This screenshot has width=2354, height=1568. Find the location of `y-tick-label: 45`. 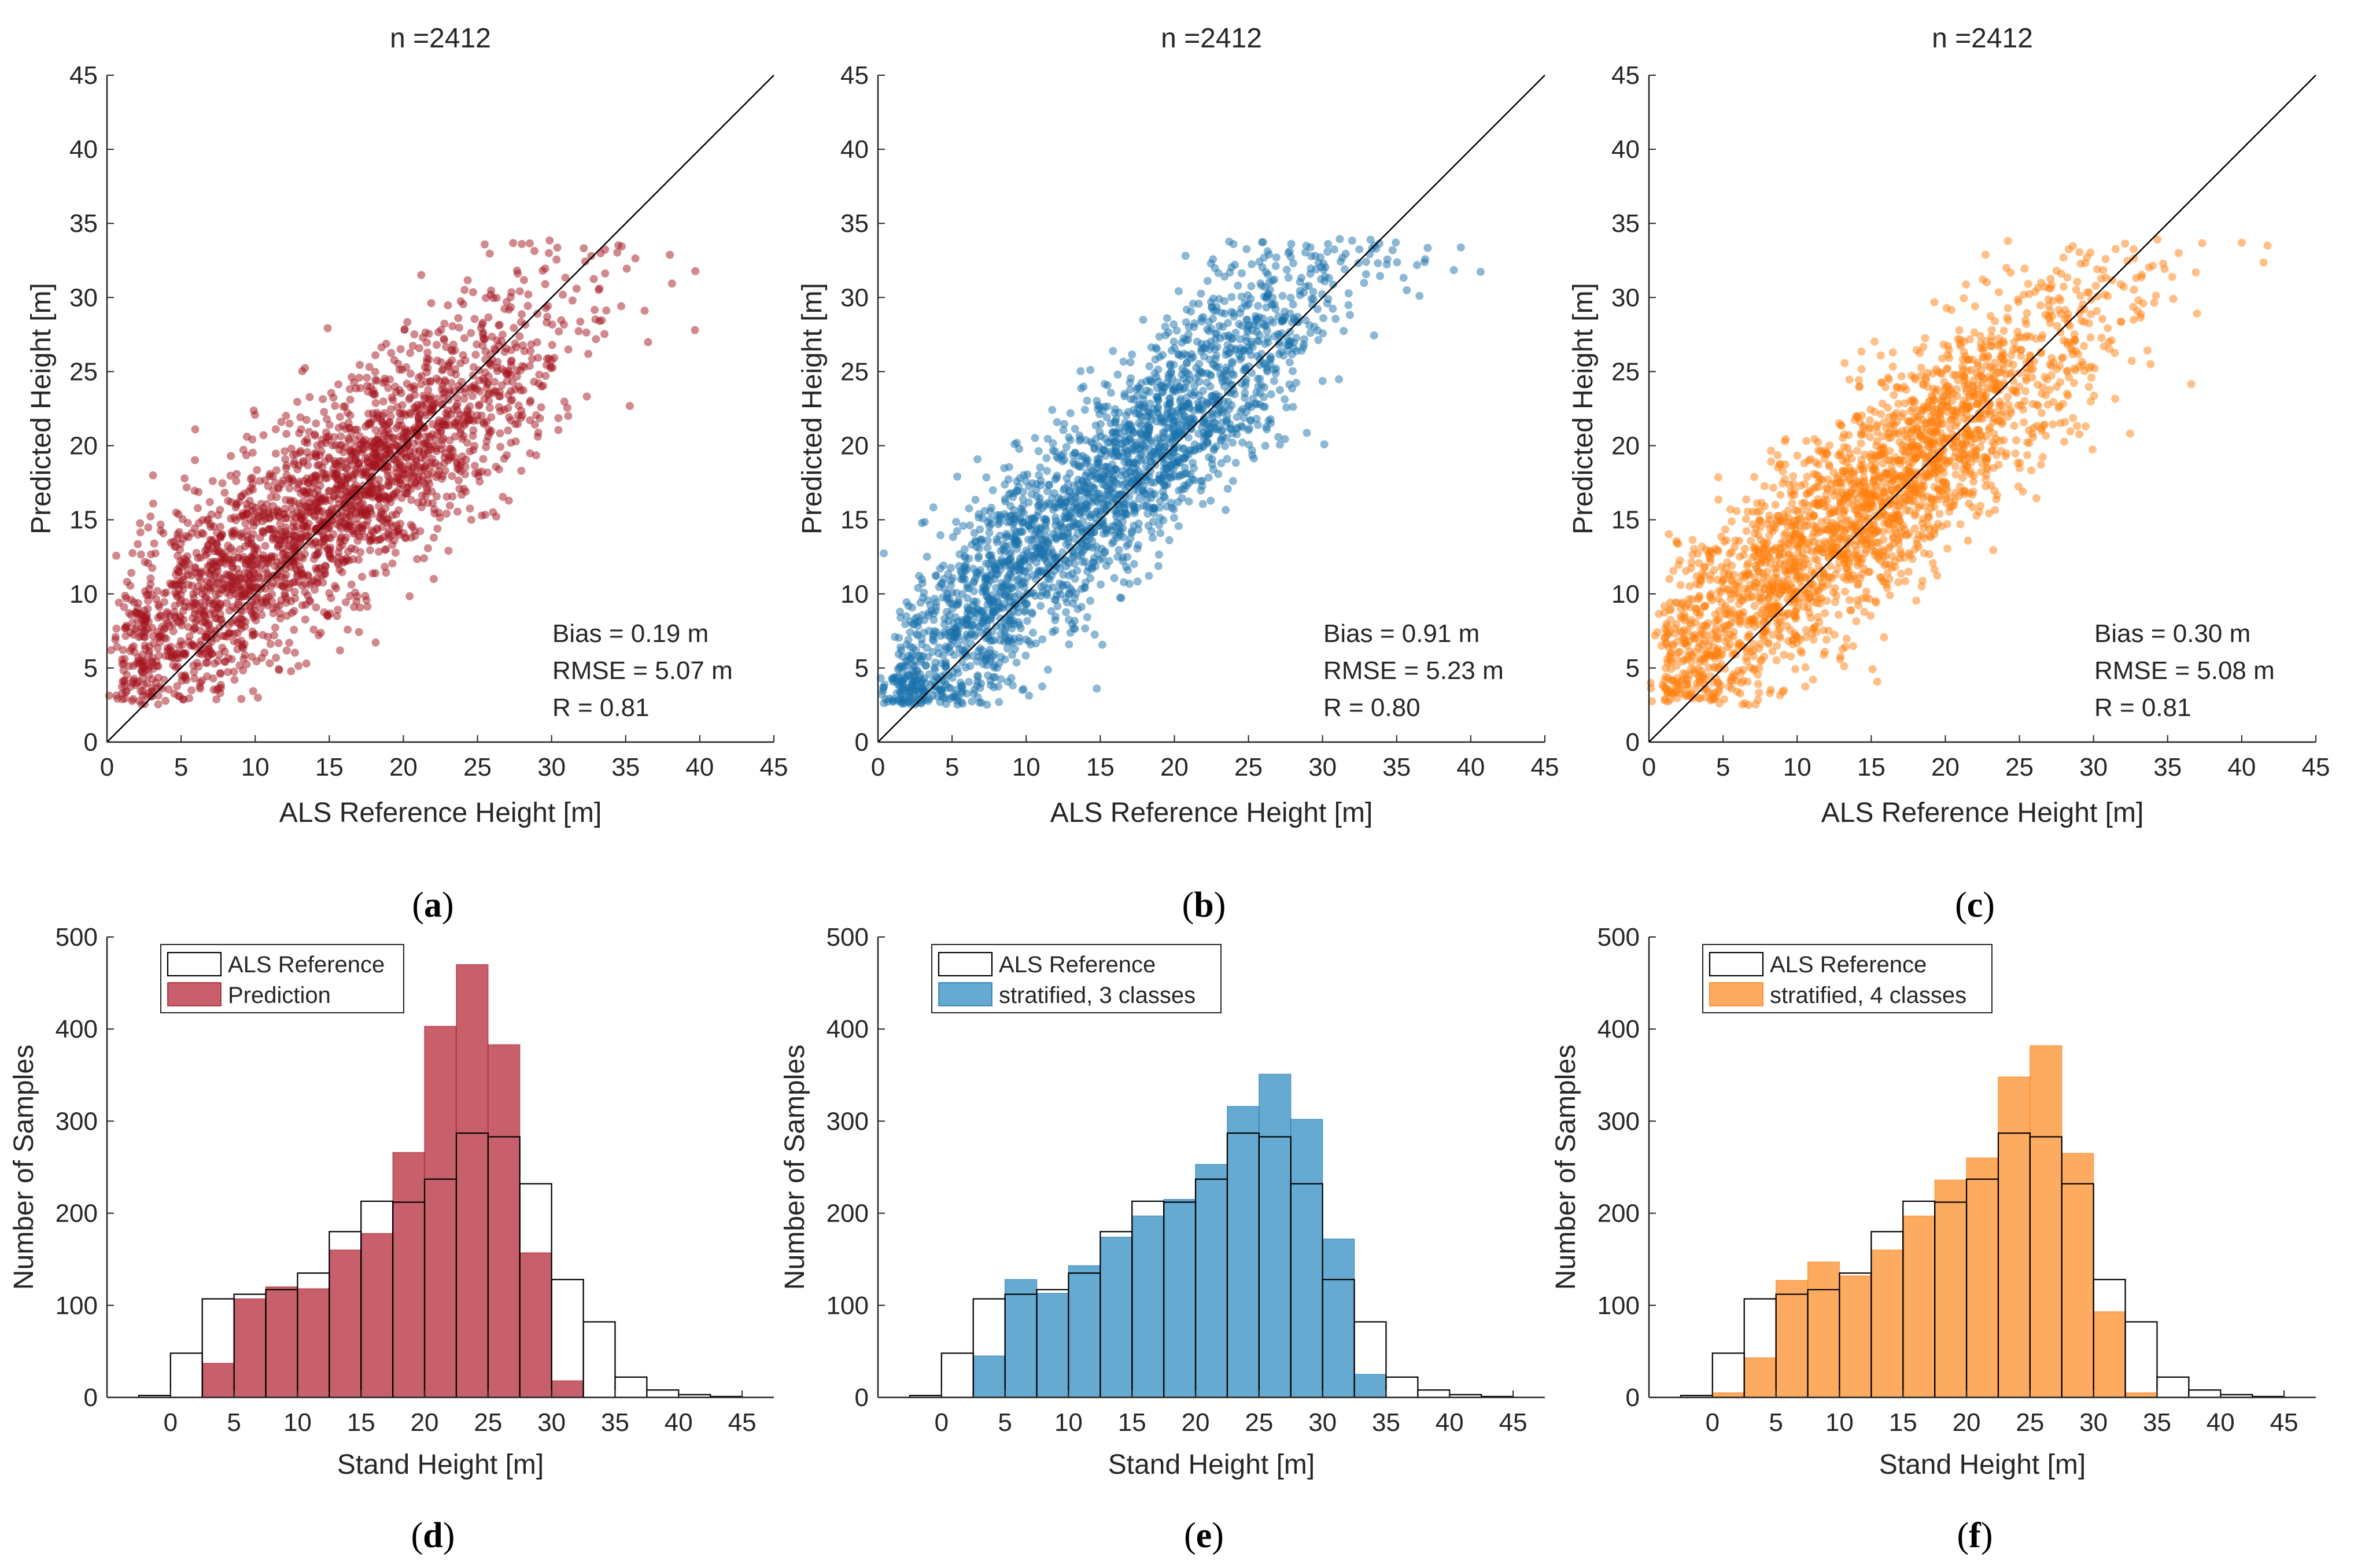

y-tick-label: 45 is located at coordinates (854, 75).